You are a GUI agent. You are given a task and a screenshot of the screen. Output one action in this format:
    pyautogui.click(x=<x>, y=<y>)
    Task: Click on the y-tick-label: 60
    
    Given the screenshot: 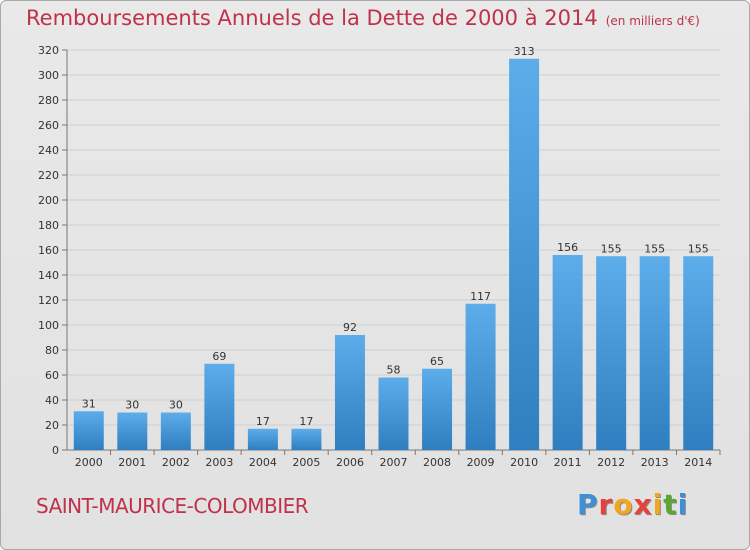 What is the action you would take?
    pyautogui.click(x=52, y=375)
    